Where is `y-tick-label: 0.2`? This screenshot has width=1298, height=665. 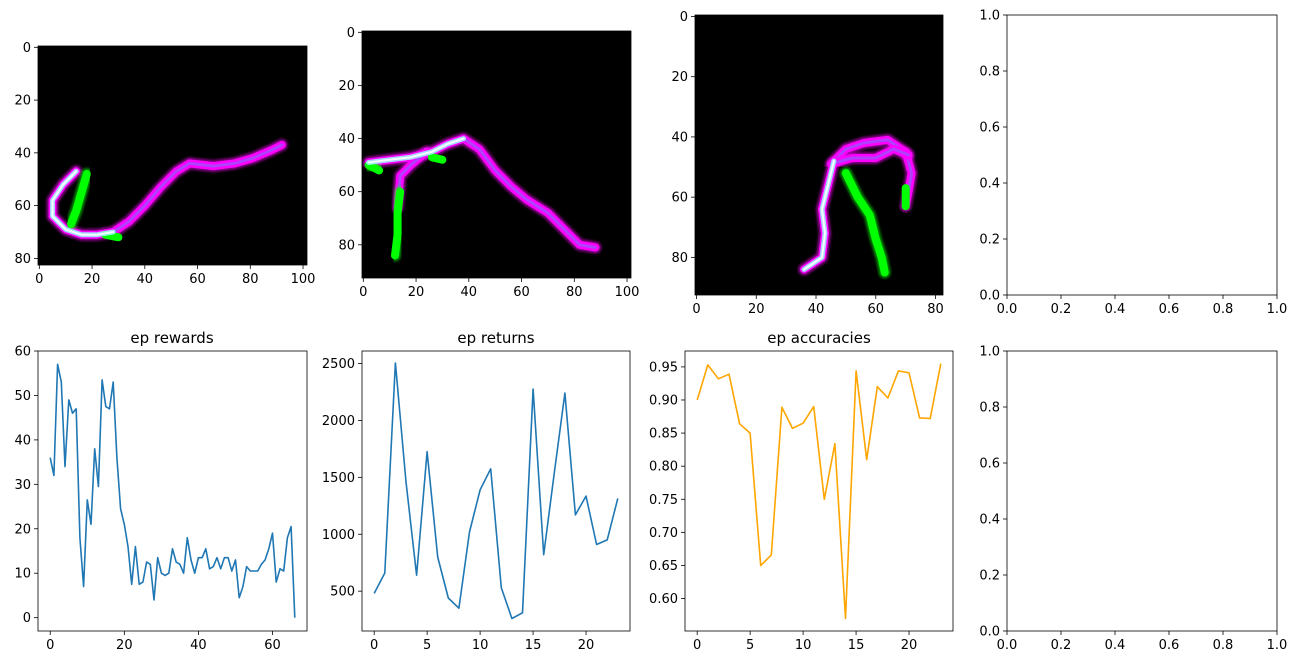 y-tick-label: 0.2 is located at coordinates (989, 240).